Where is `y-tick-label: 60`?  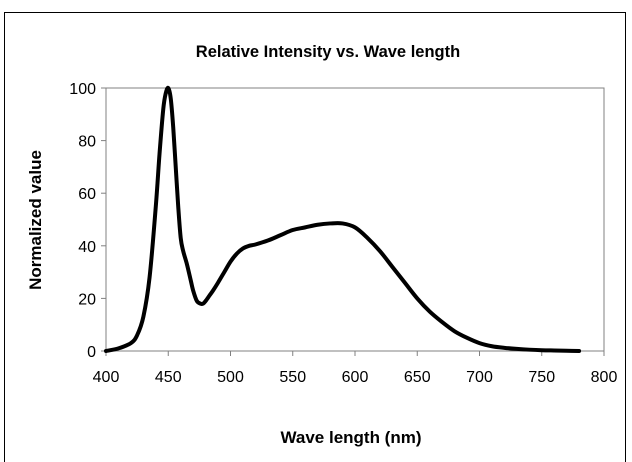 y-tick-label: 60 is located at coordinates (87, 194).